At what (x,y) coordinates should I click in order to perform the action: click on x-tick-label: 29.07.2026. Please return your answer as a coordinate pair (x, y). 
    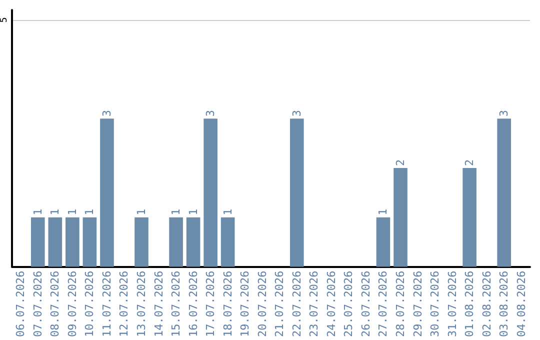
    Looking at the image, I should click on (417, 304).